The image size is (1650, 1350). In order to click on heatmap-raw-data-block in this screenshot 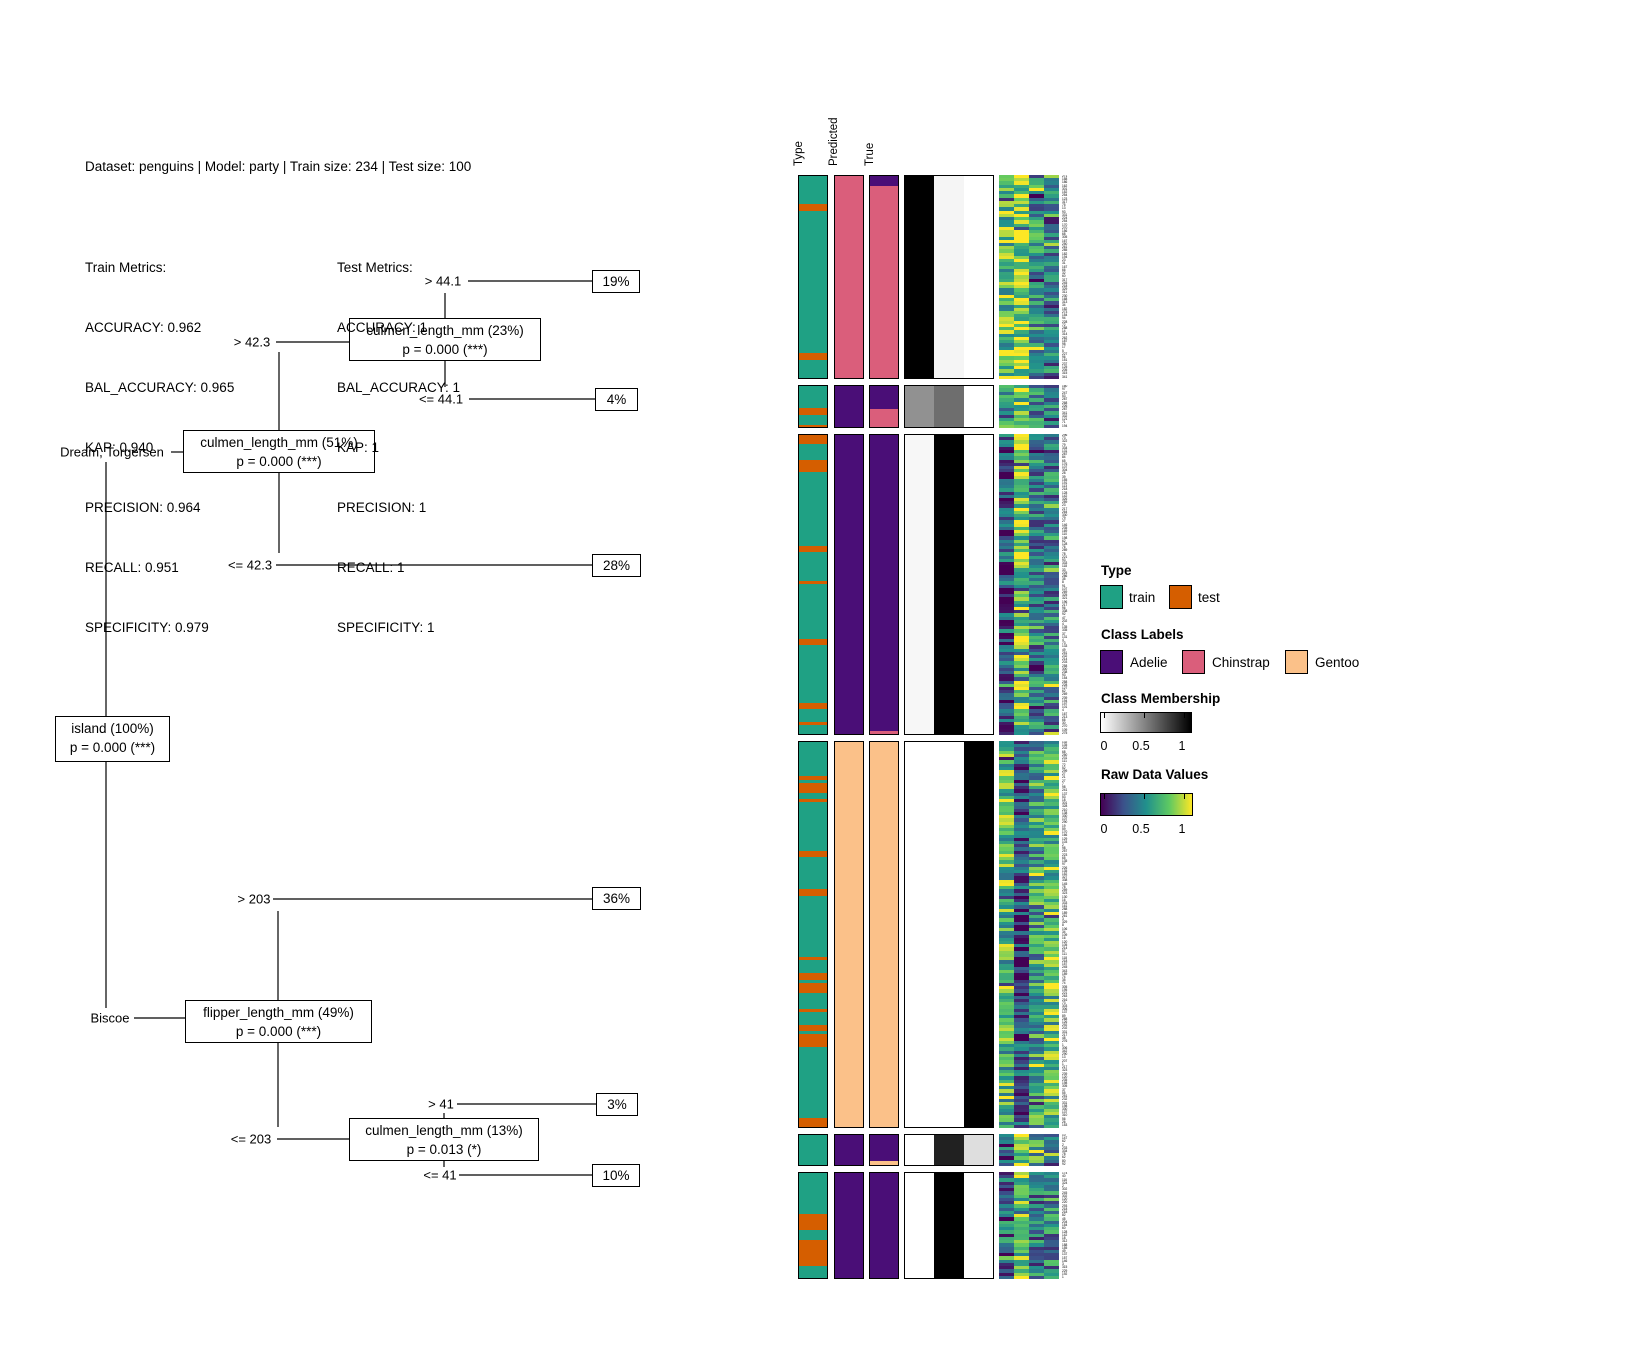, I will do `click(1029, 277)`.